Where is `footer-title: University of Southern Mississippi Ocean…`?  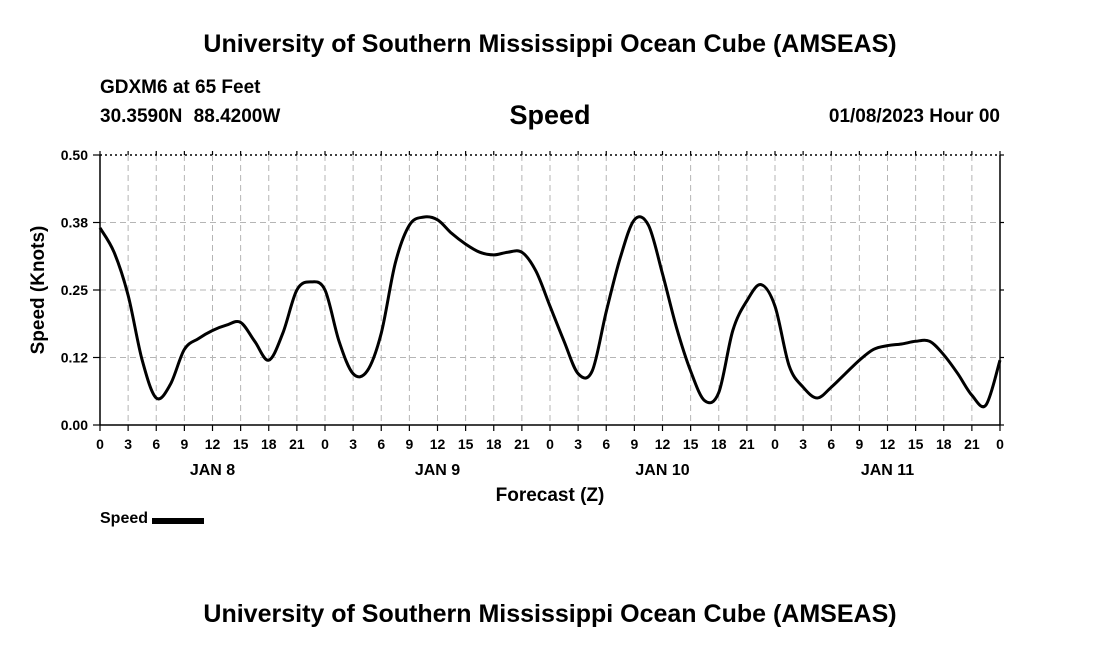
footer-title: University of Southern Mississippi Ocean… is located at coordinates (550, 614).